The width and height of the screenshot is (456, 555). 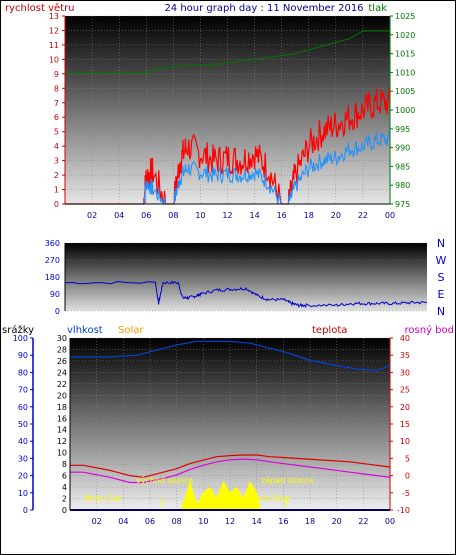 What do you see at coordinates (173, 215) in the screenshot?
I see `time-tick-label: 08` at bounding box center [173, 215].